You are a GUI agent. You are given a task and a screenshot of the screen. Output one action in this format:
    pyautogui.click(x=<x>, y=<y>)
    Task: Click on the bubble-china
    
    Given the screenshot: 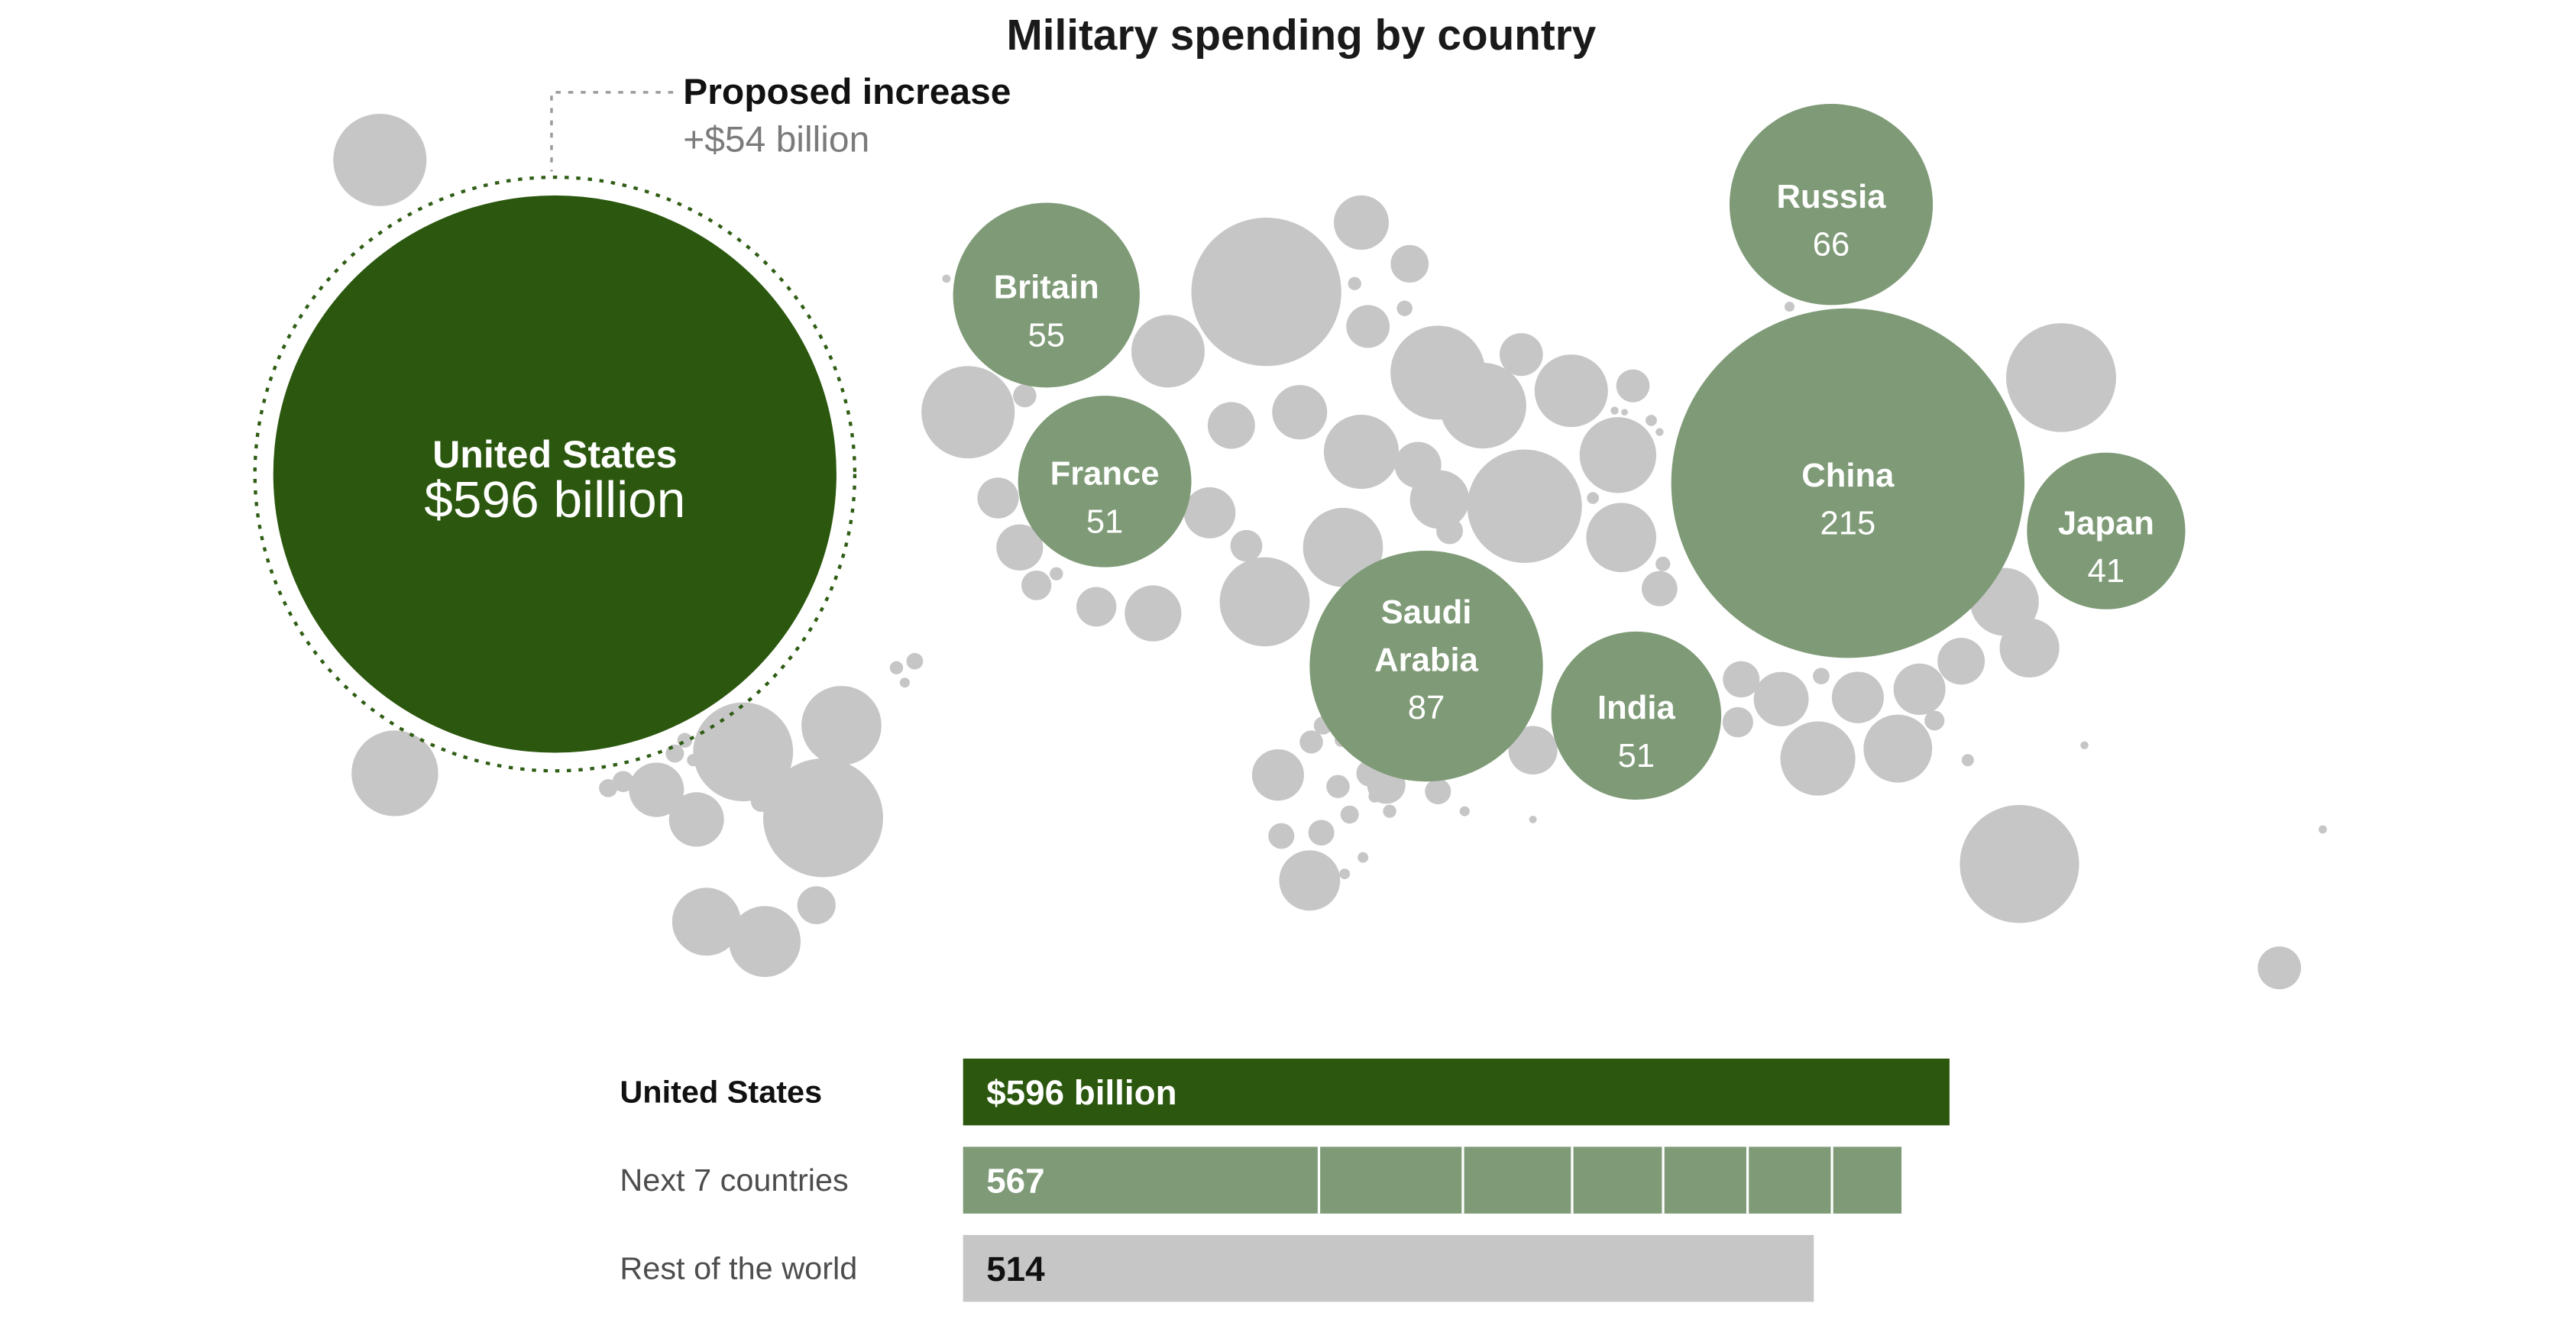 What is the action you would take?
    pyautogui.click(x=1848, y=483)
    